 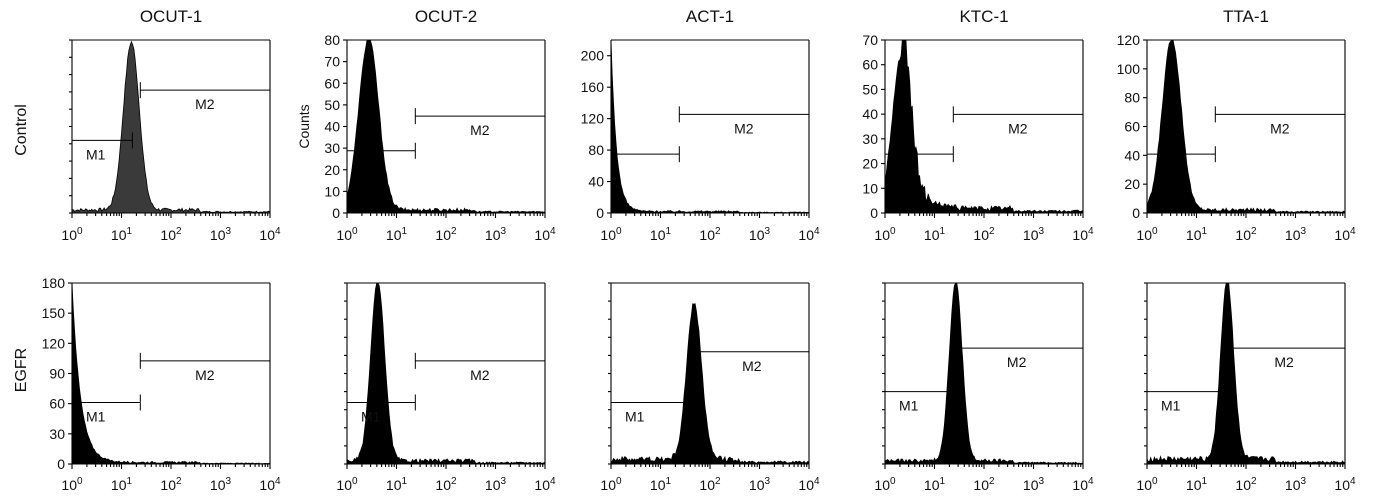 What do you see at coordinates (304, 126) in the screenshot?
I see `y-axis-label: Counts` at bounding box center [304, 126].